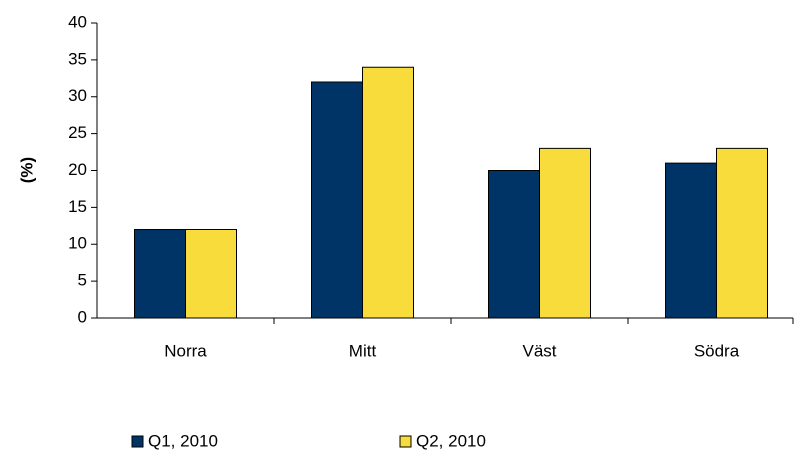 The image size is (795, 454). Describe the element at coordinates (26, 170) in the screenshot. I see `y-axis-label: (%)` at that location.